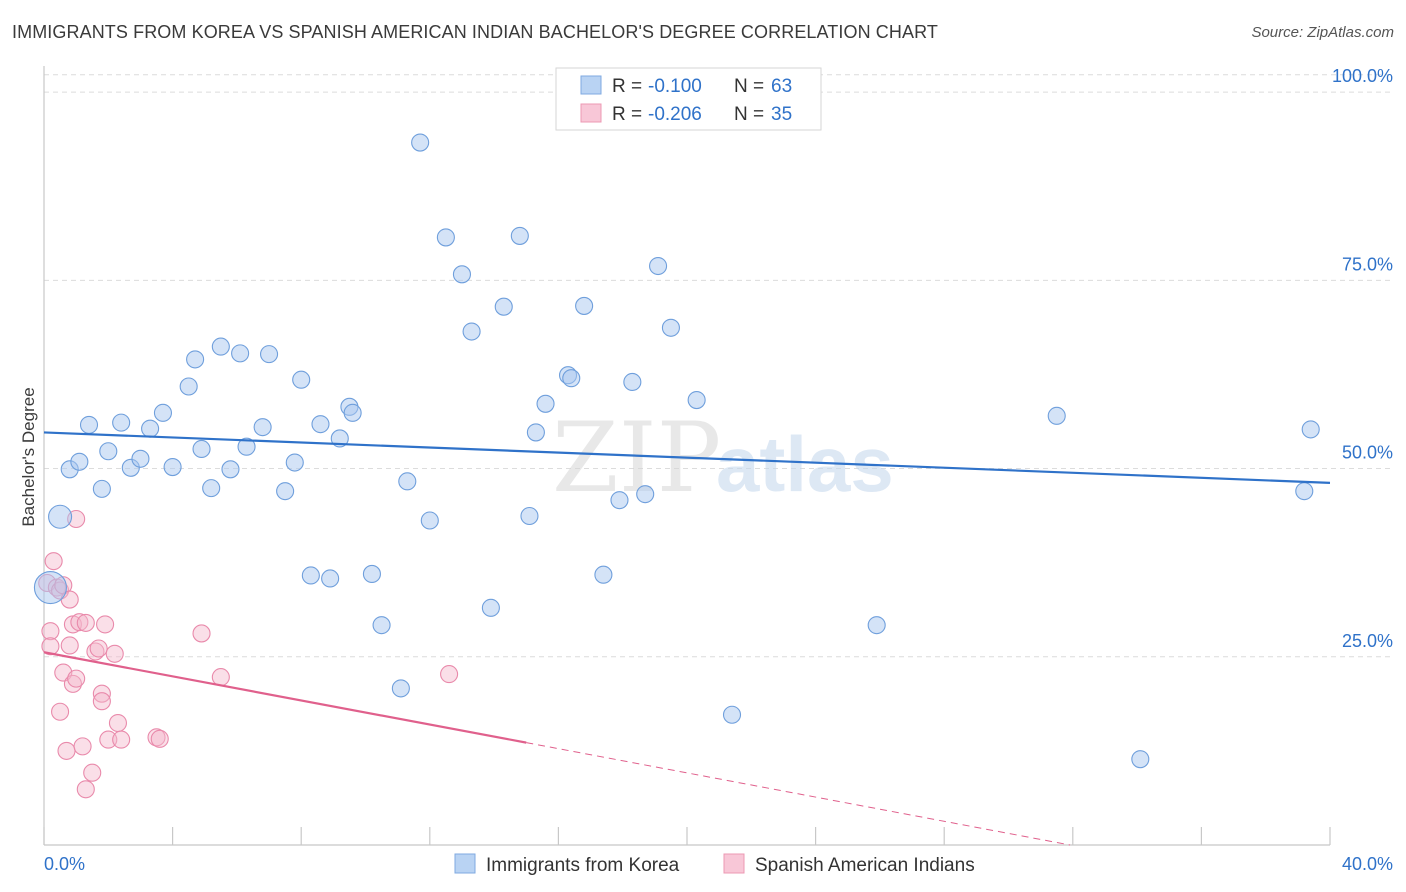 This screenshot has width=1406, height=892. I want to click on stats-r-label: R =, so click(629, 86).